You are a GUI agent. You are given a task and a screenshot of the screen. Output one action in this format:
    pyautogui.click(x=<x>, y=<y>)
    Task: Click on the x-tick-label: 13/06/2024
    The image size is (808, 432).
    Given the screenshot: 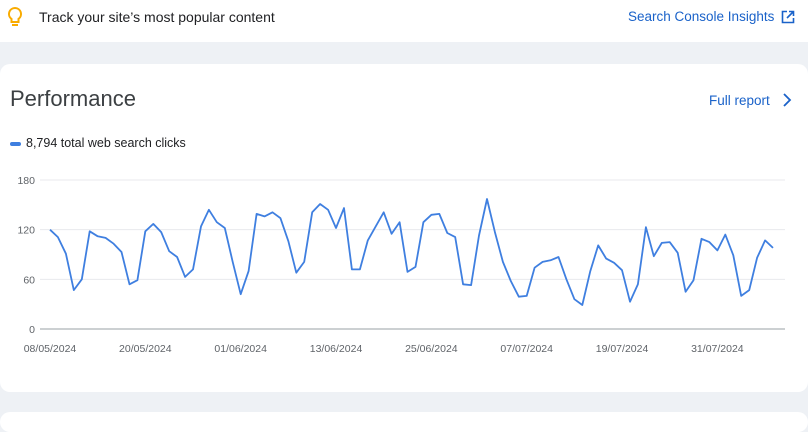 What is the action you would take?
    pyautogui.click(x=336, y=349)
    